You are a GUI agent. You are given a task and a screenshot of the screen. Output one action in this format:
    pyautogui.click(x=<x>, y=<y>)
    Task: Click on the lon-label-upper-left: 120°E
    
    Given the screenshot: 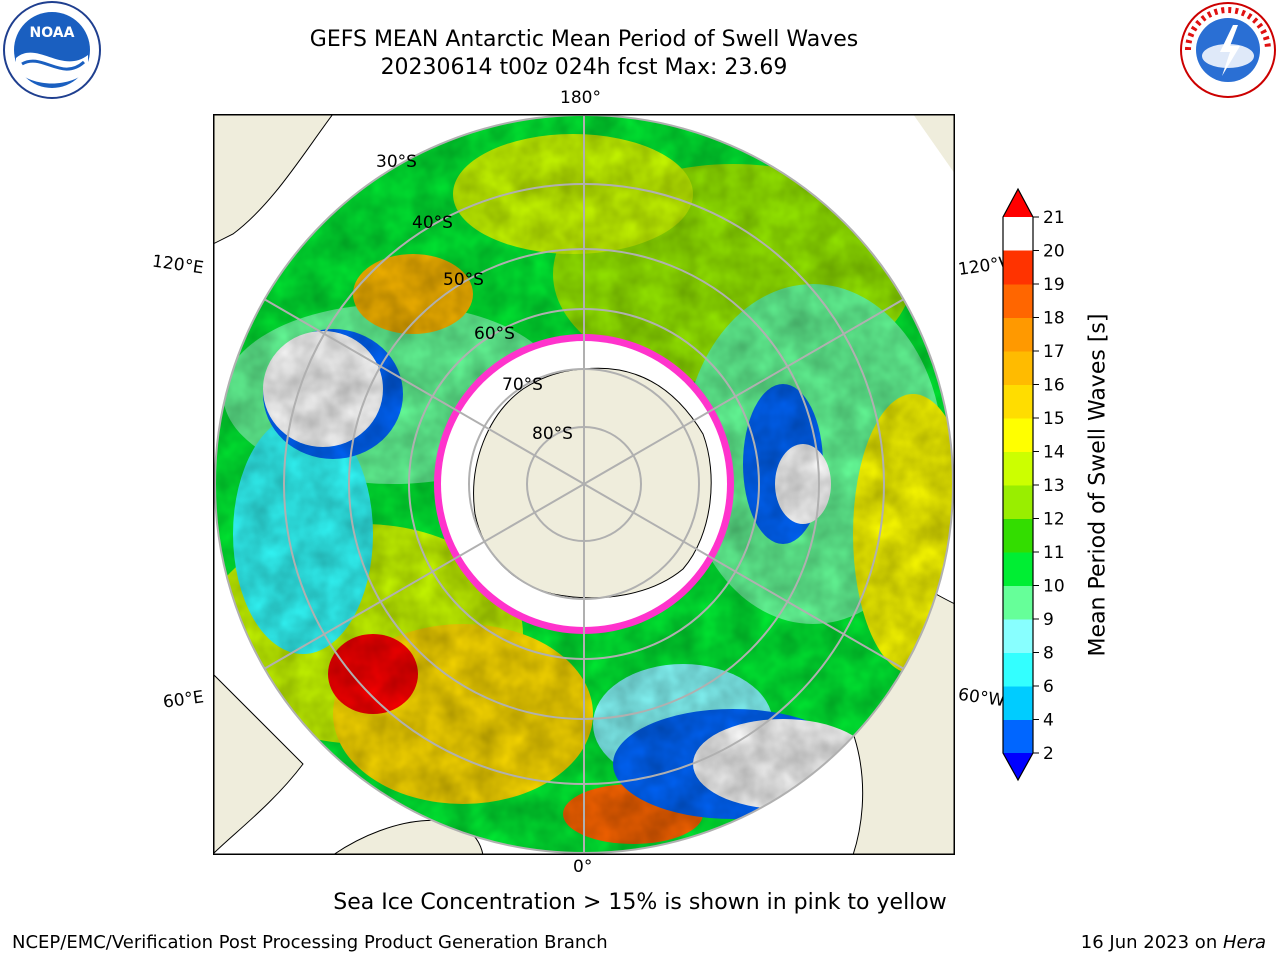 What is the action you would take?
    pyautogui.click(x=177, y=265)
    